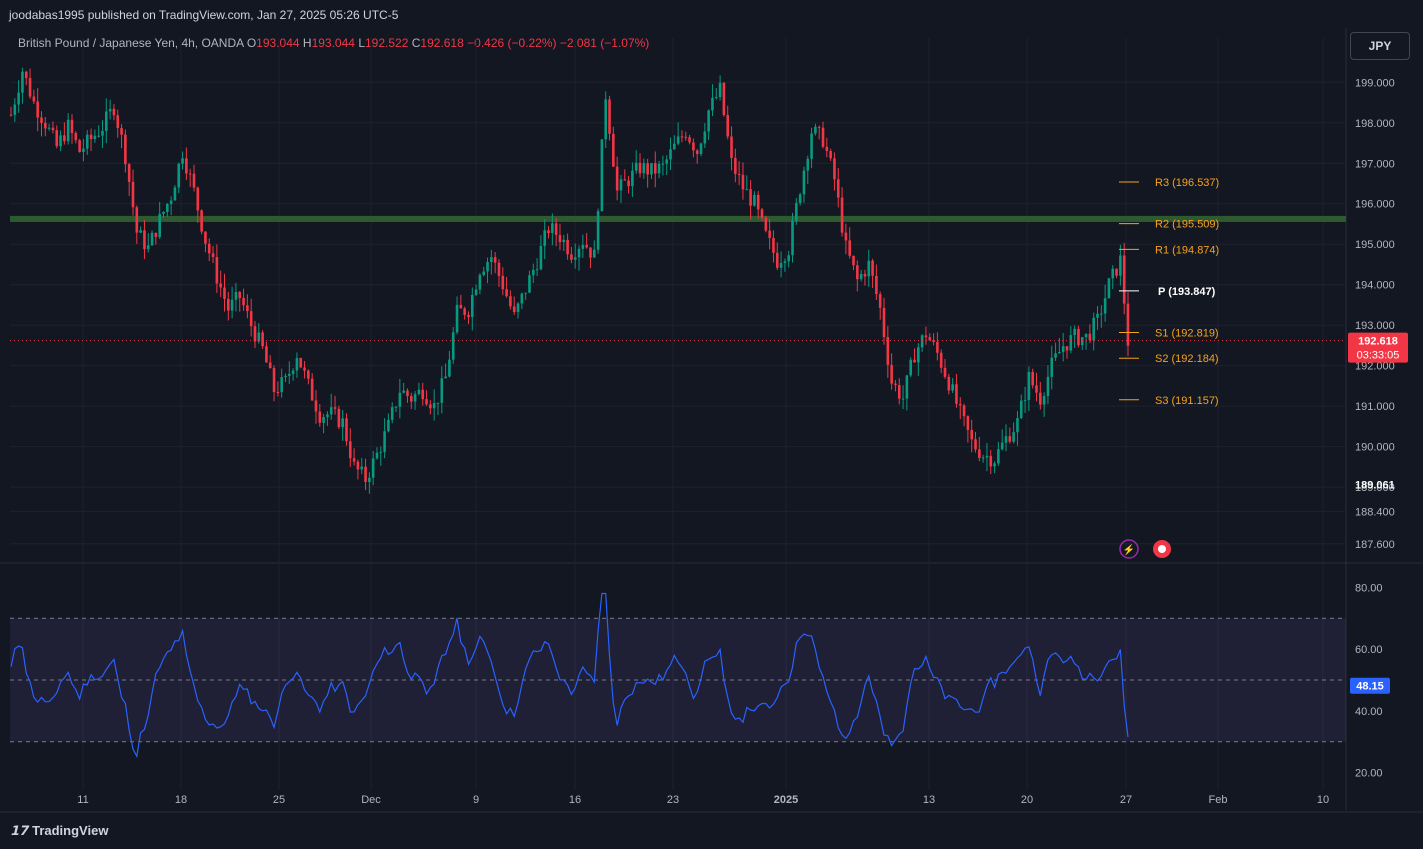  Describe the element at coordinates (59, 831) in the screenshot. I see `brand: 𝟭𝟳 TradingView` at that location.